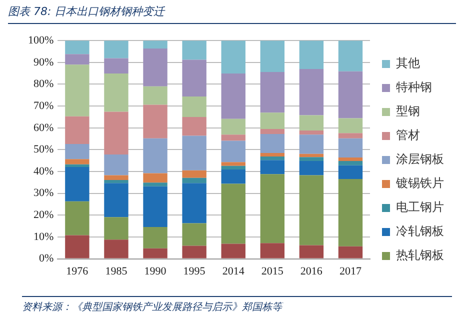  Describe the element at coordinates (272, 271) in the screenshot. I see `x-tick-label: 2015` at that location.